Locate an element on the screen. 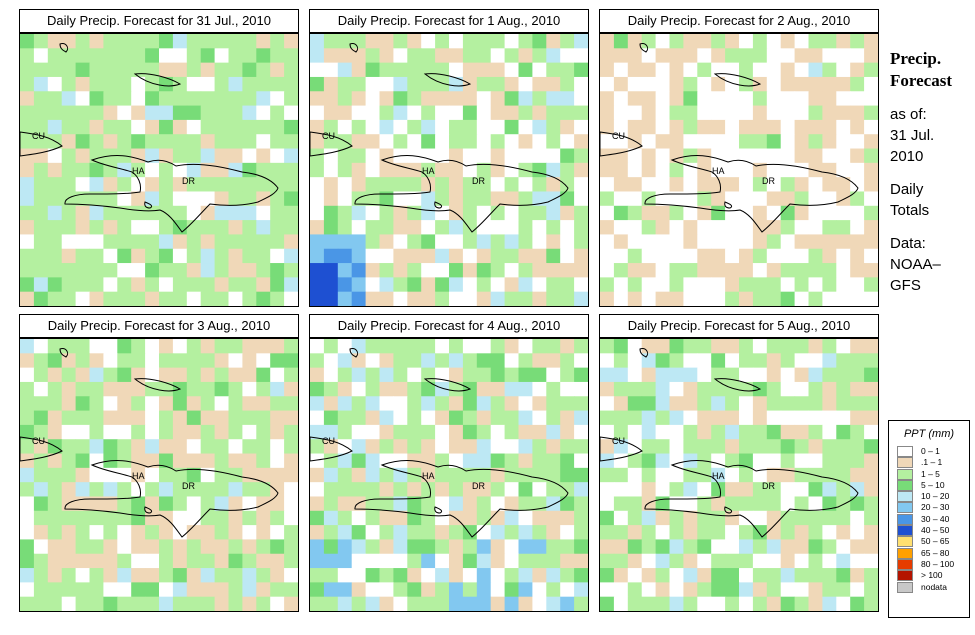 The height and width of the screenshot is (635, 975). legend-item: 50 – 65 is located at coordinates (929, 542).